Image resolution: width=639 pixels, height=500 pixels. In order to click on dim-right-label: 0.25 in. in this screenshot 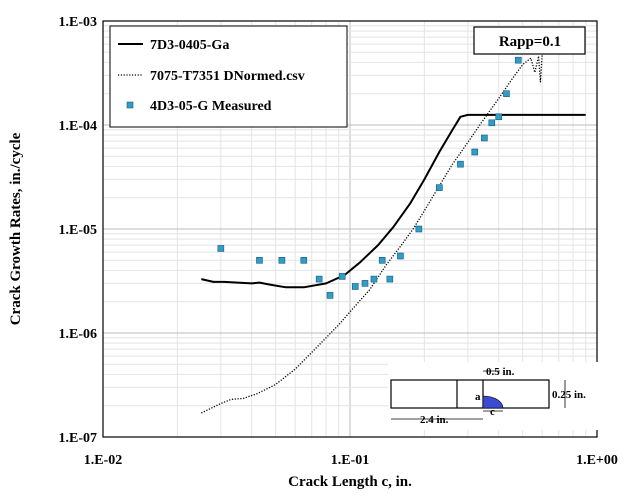, I will do `click(569, 395)`.